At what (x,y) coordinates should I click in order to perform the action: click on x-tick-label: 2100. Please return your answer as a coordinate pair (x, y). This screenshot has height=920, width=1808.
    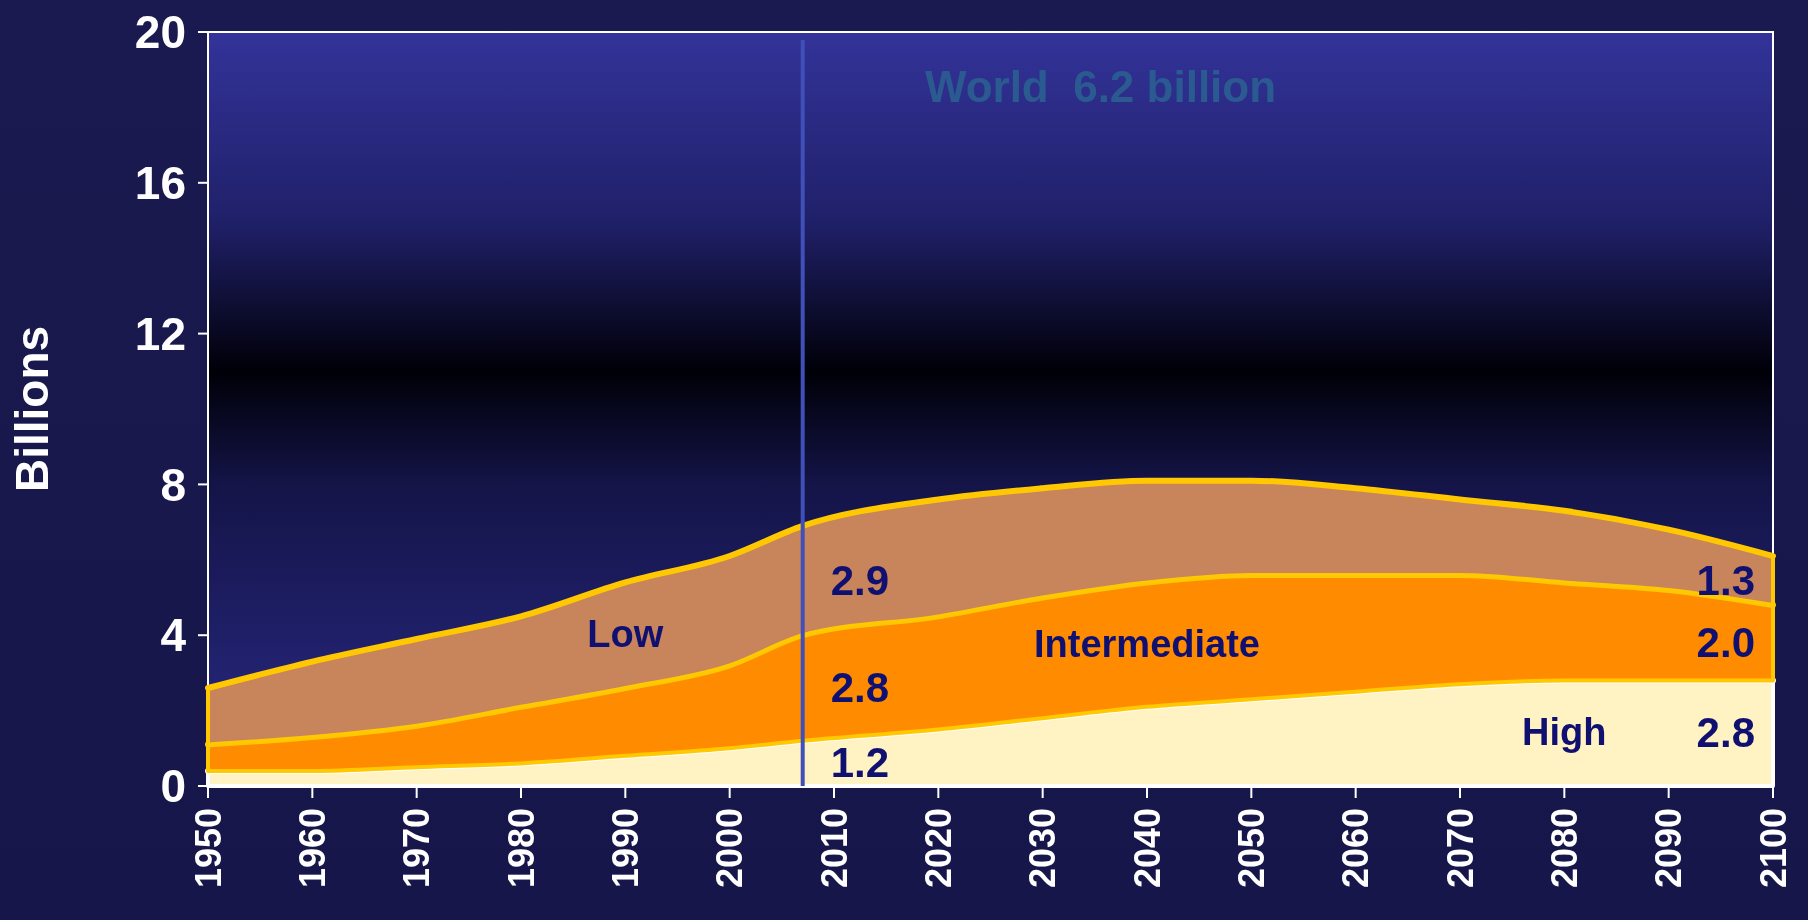
    Looking at the image, I should click on (1773, 848).